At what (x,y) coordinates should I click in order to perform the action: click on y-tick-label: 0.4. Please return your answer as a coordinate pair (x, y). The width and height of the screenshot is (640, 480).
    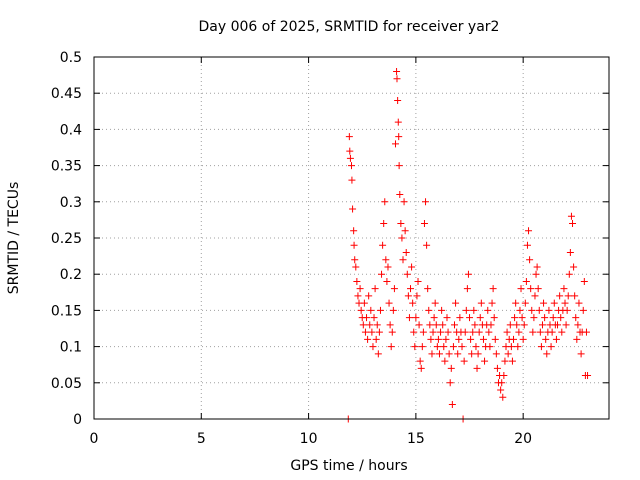
    Looking at the image, I should click on (71, 130).